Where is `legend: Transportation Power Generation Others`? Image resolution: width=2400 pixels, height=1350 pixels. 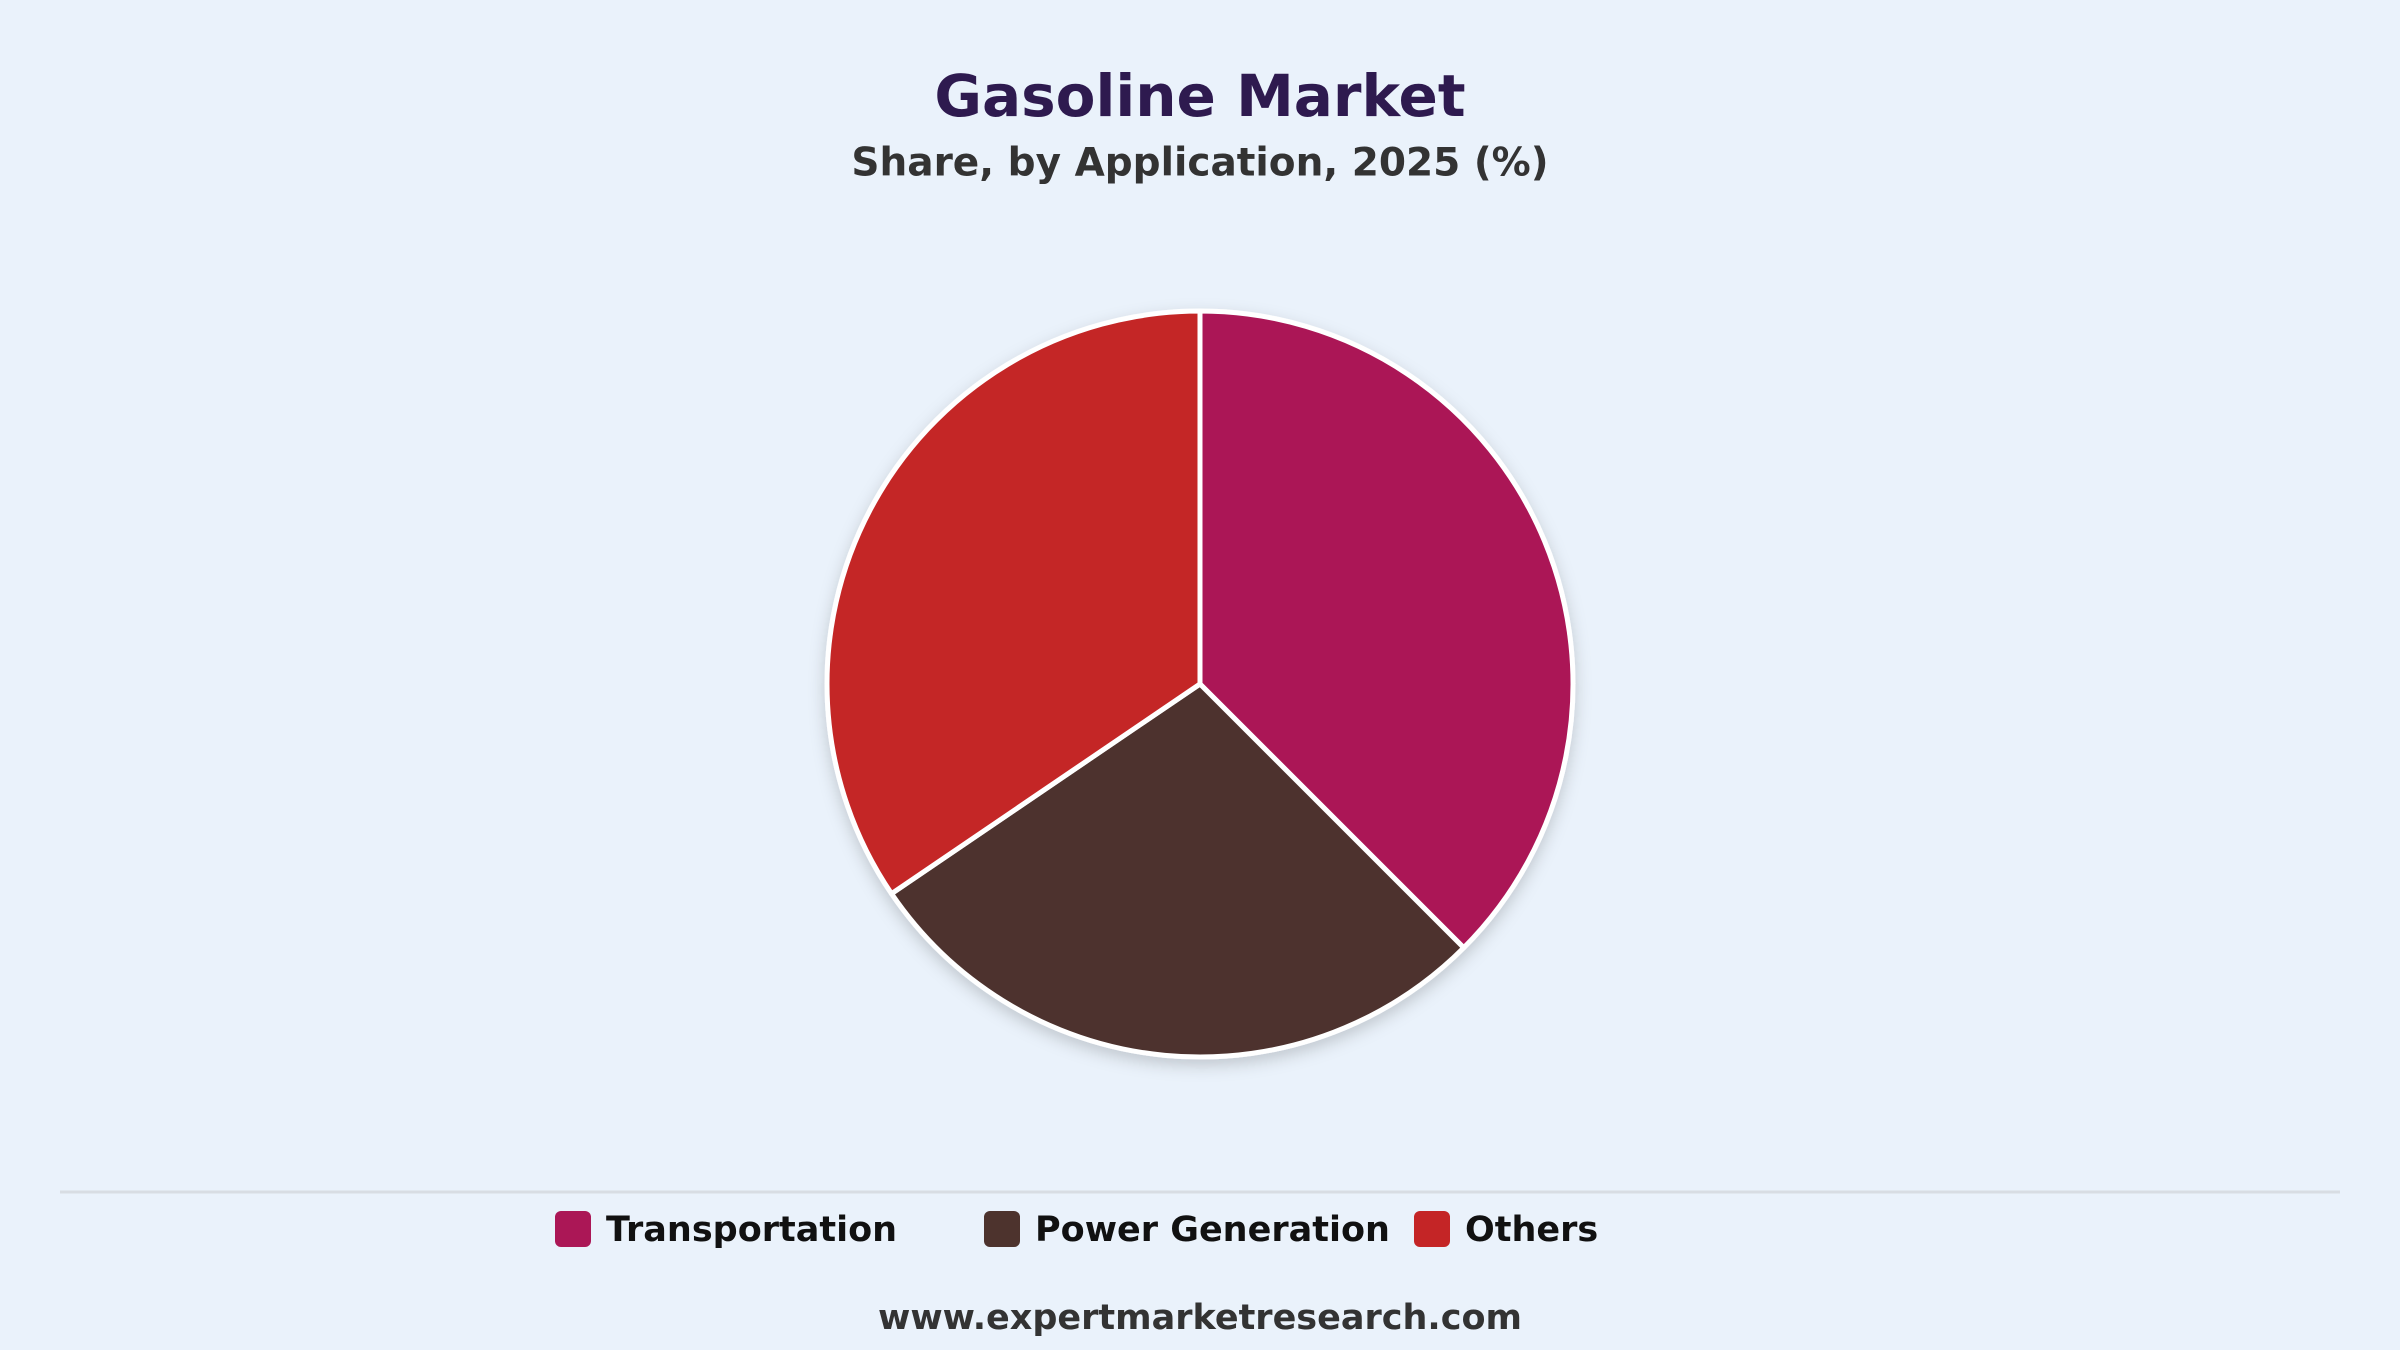
legend: Transportation Power Generation Others is located at coordinates (1076, 1230).